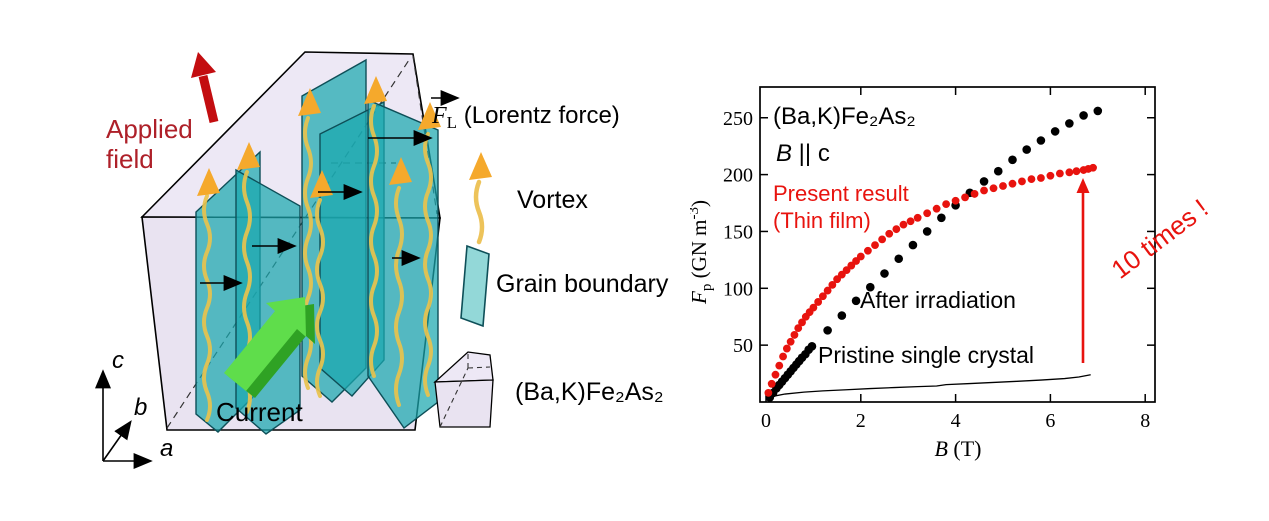  What do you see at coordinates (208, 99) in the screenshot?
I see `applied-field-arrow` at bounding box center [208, 99].